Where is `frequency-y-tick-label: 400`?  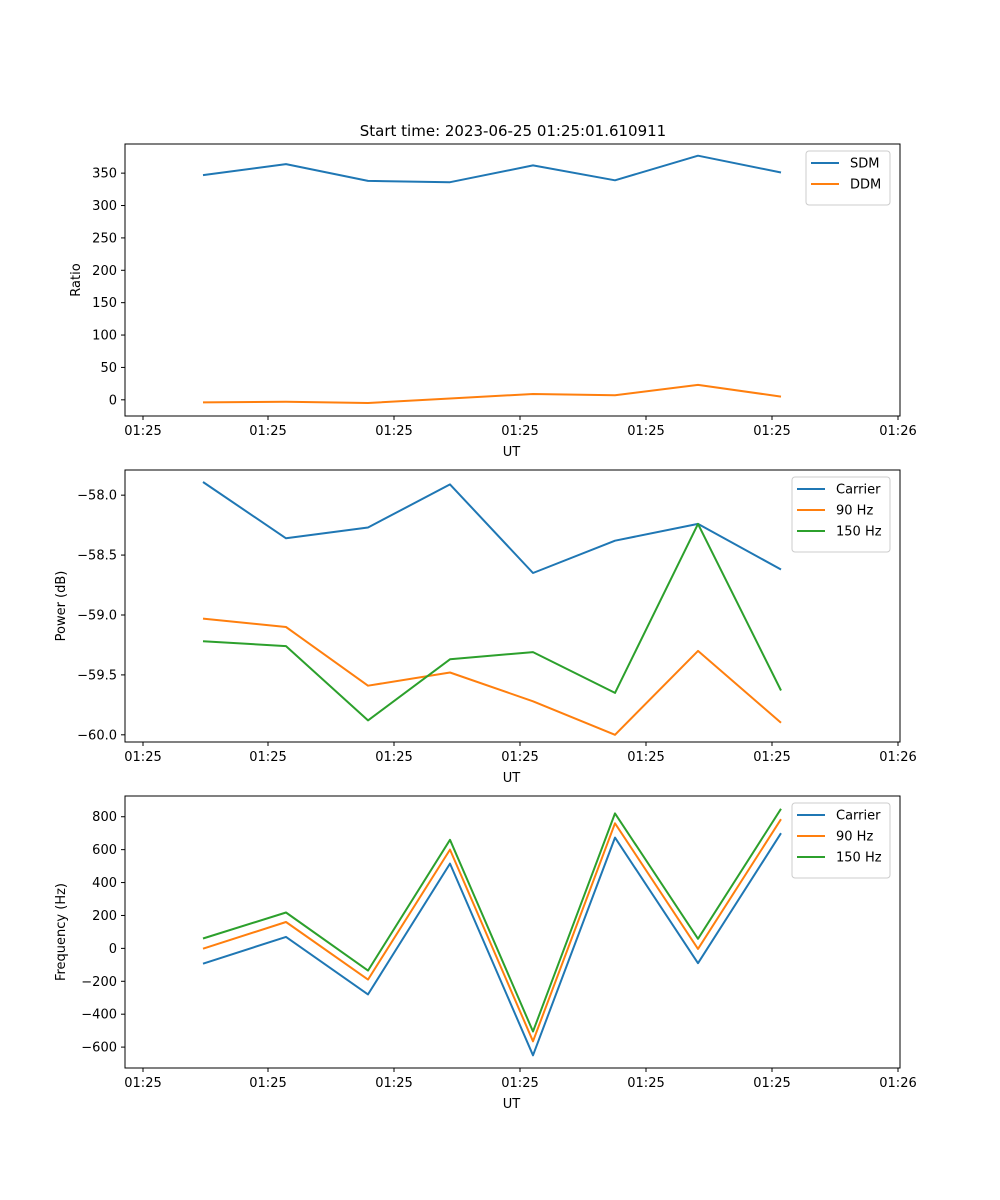
frequency-y-tick-label: 400 is located at coordinates (104, 883).